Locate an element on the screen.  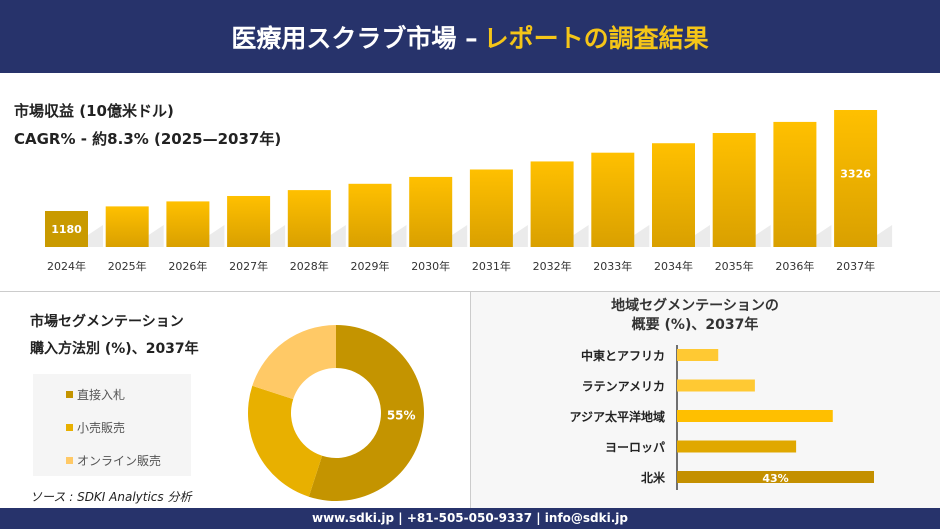
segment-title: 市場セグメンテーション is located at coordinates (107, 322).